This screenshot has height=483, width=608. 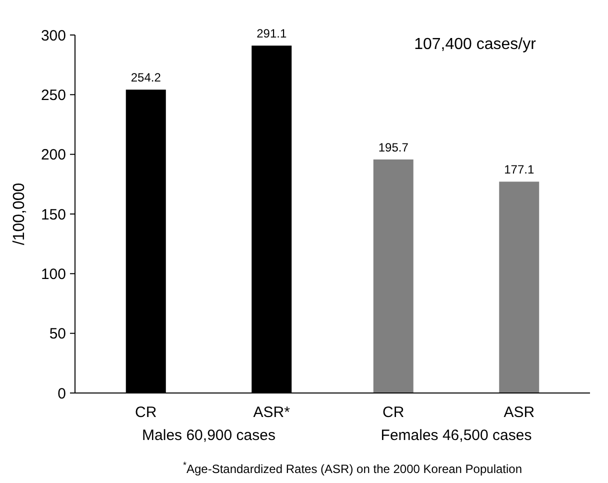 I want to click on data-label: 254.2, so click(x=146, y=77).